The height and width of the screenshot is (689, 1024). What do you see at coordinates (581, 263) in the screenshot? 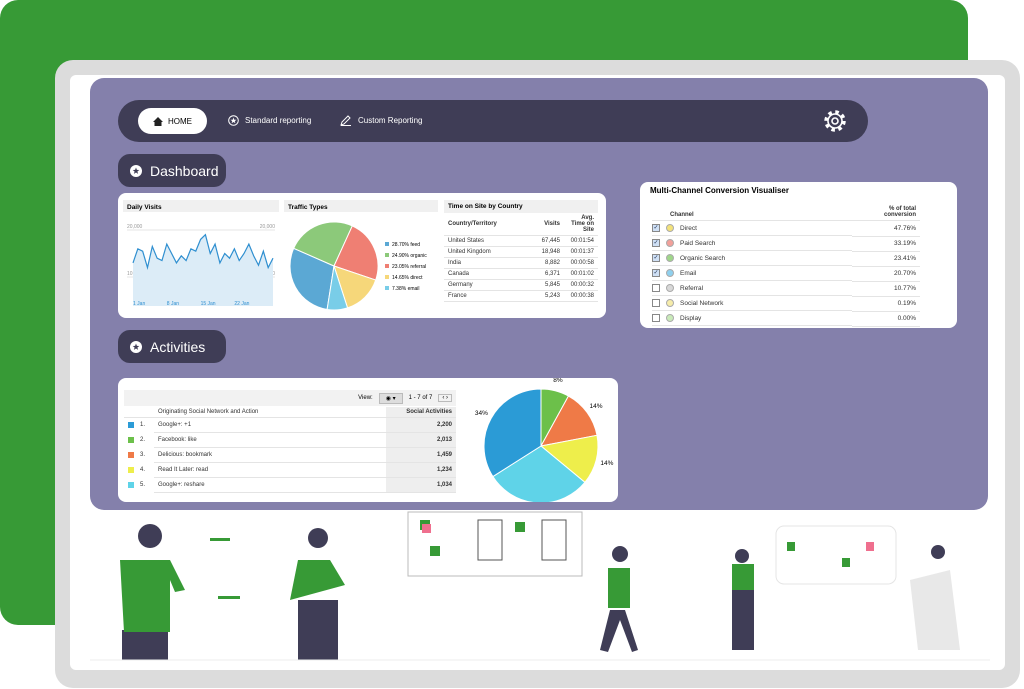
I see `cell: 00:00:58` at bounding box center [581, 263].